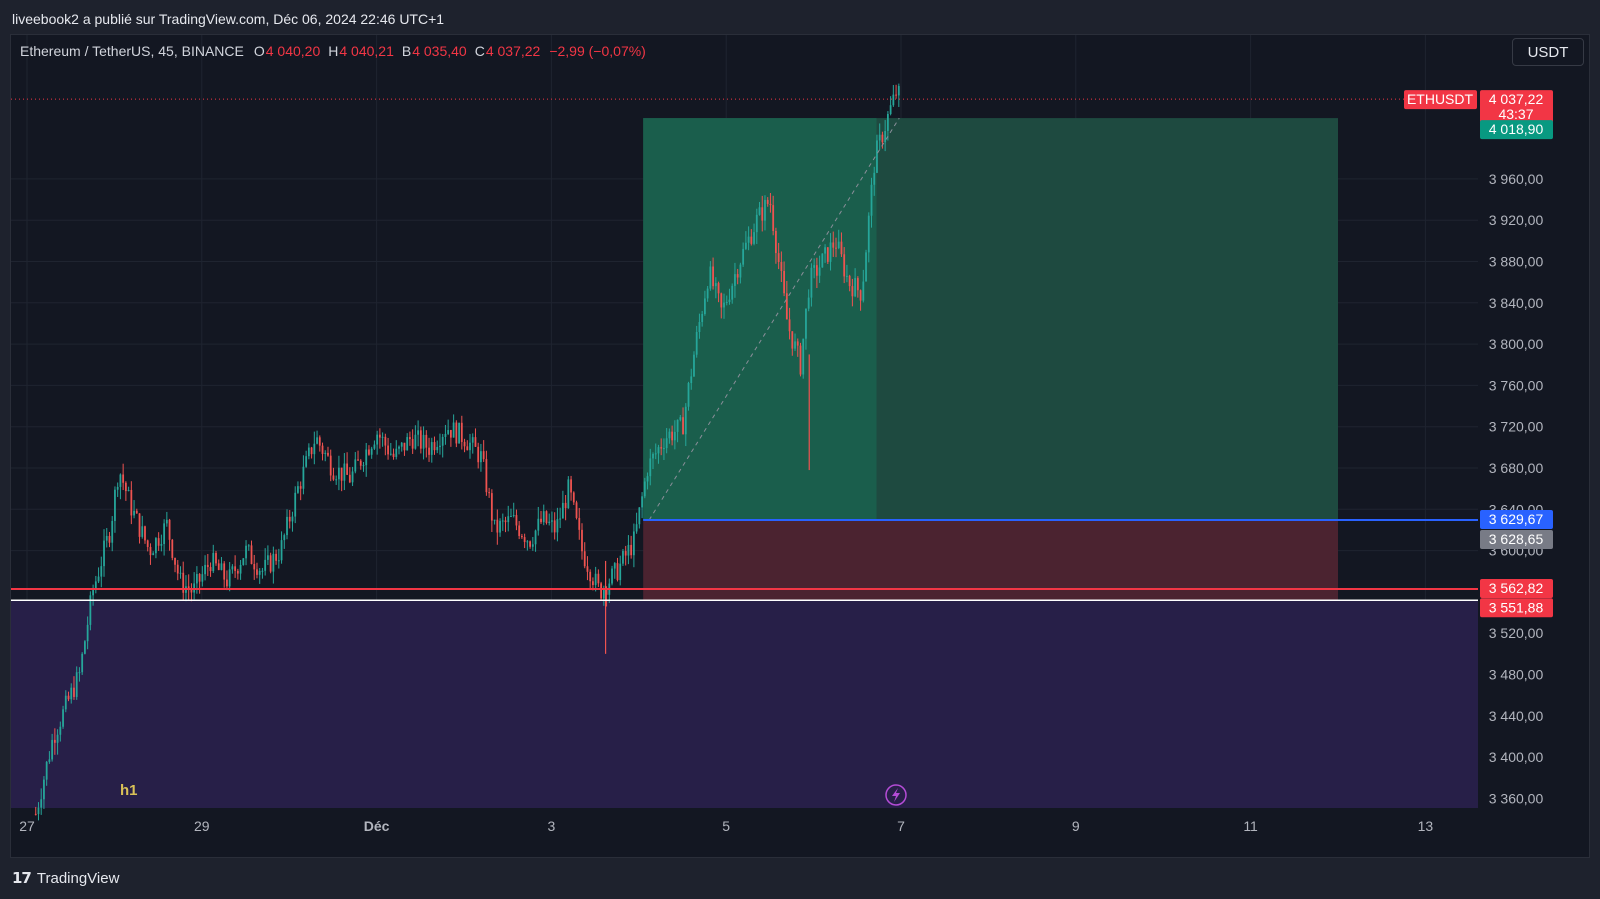 This screenshot has width=1600, height=899. I want to click on change-value: −2,99 (−0,07%), so click(597, 51).